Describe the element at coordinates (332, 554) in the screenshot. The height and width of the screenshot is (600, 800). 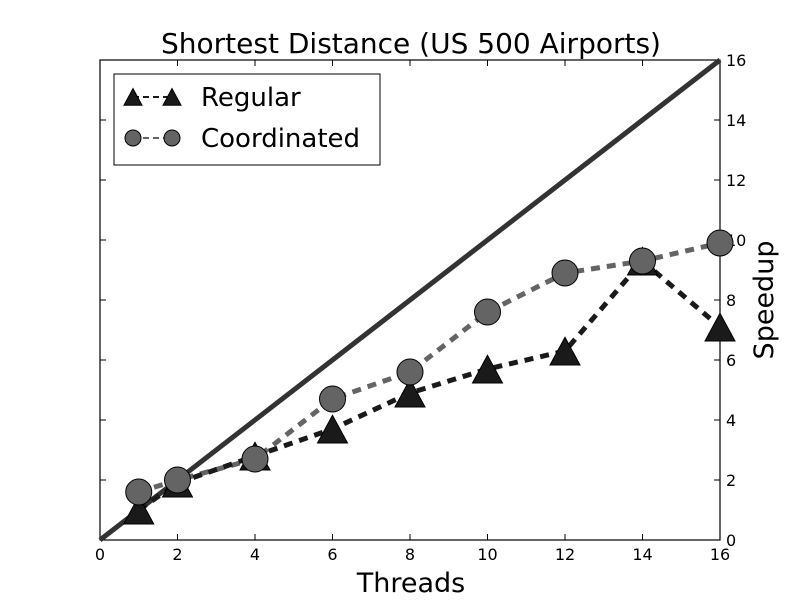
I see `x-tick-label: 6` at that location.